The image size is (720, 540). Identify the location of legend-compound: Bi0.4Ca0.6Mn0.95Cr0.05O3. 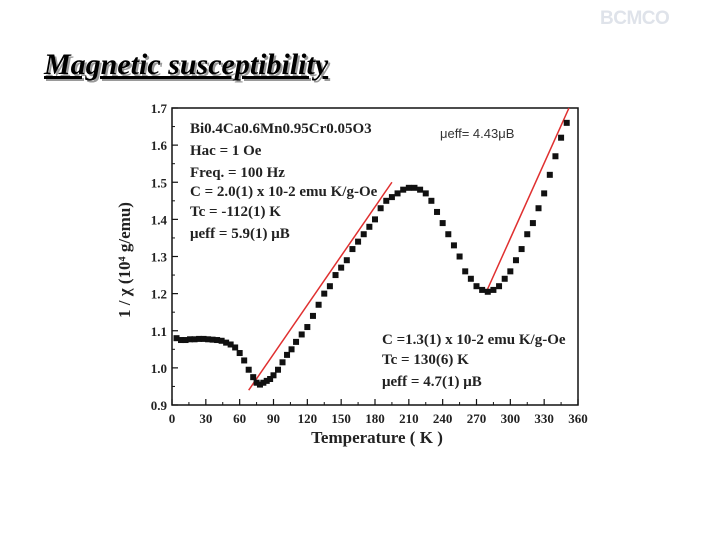
(281, 129).